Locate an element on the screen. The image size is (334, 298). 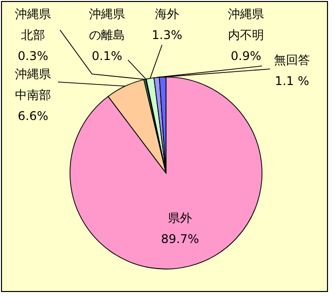
data-label: 6.6% is located at coordinates (33, 116).